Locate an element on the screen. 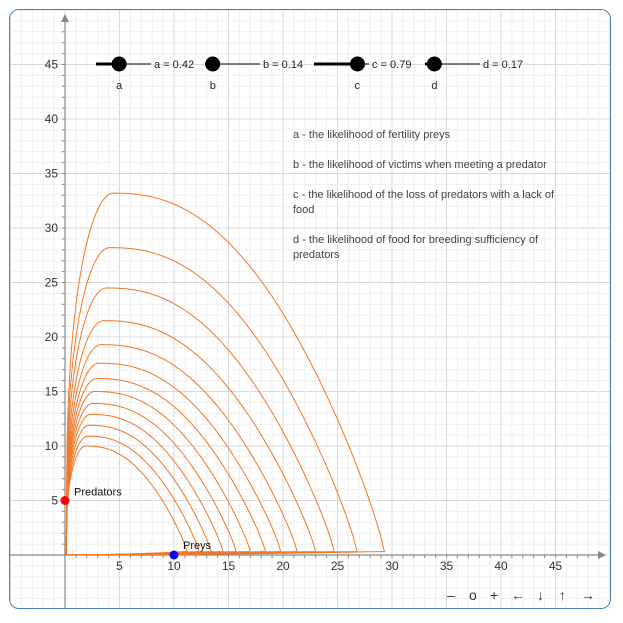  slider-c-value: c = 0.79 is located at coordinates (391, 65).